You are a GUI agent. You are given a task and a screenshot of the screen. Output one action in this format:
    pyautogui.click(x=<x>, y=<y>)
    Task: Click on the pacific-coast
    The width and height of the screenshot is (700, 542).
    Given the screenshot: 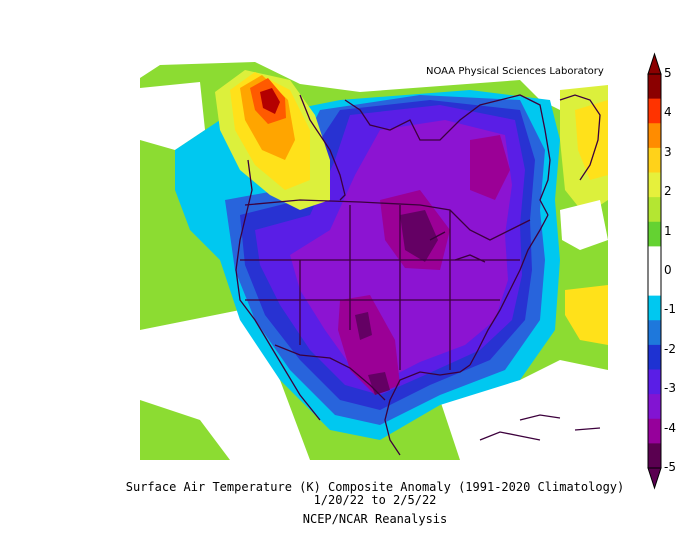 What is the action you would take?
    pyautogui.click(x=278, y=290)
    